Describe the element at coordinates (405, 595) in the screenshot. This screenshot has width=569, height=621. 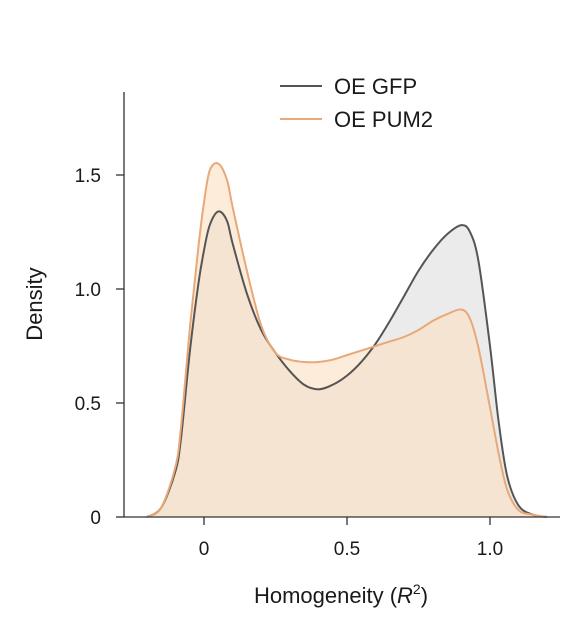
I see `x-axis-title-var: R` at that location.